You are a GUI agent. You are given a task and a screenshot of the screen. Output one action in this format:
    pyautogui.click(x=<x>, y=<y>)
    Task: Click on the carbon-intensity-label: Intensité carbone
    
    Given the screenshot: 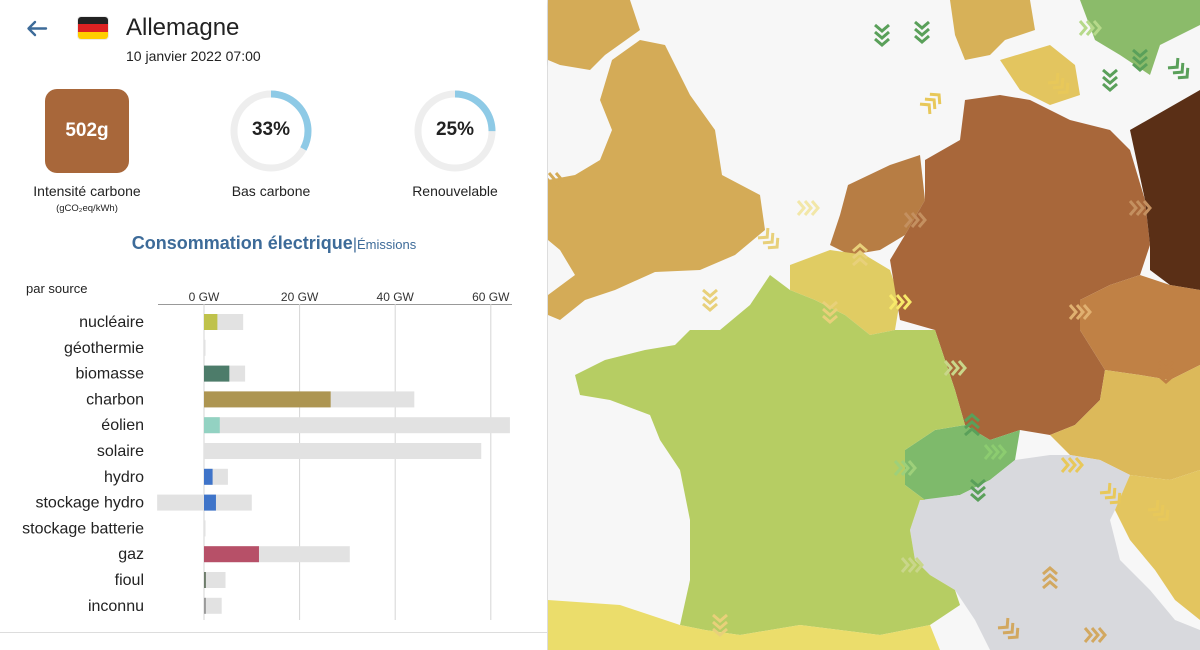 What is the action you would take?
    pyautogui.click(x=87, y=191)
    